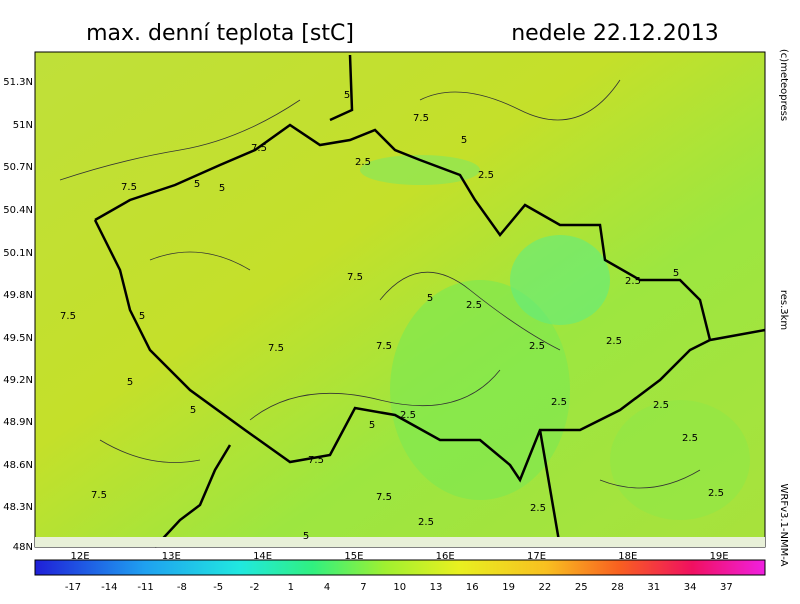 The height and width of the screenshot is (604, 800). What do you see at coordinates (508, 587) in the screenshot?
I see `colorbar-tick-label: 19` at bounding box center [508, 587].